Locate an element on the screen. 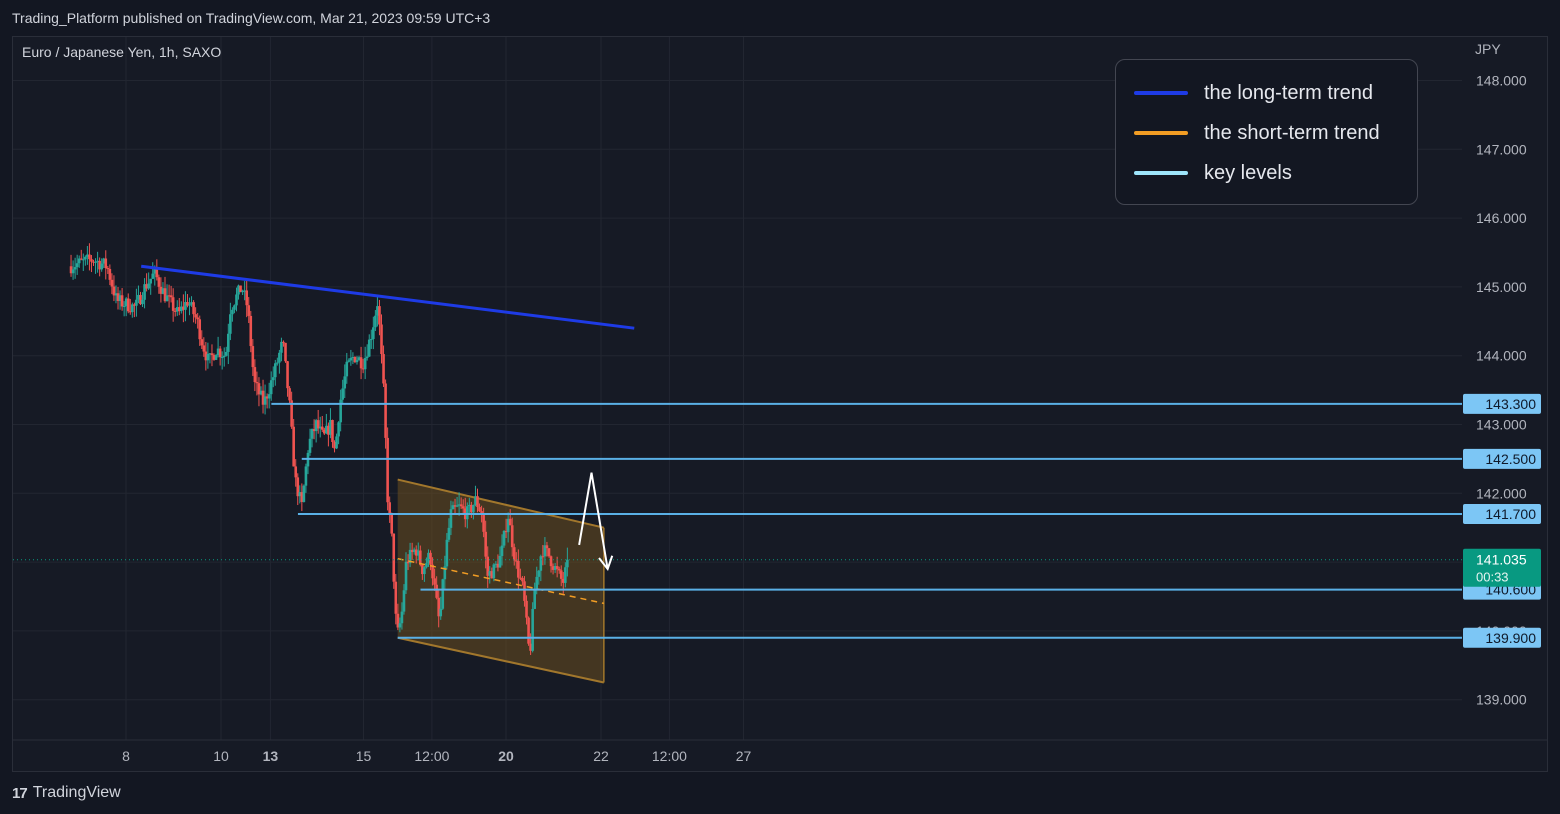 Image resolution: width=1560 pixels, height=814 pixels. legend-swatch-key-levels is located at coordinates (1161, 173).